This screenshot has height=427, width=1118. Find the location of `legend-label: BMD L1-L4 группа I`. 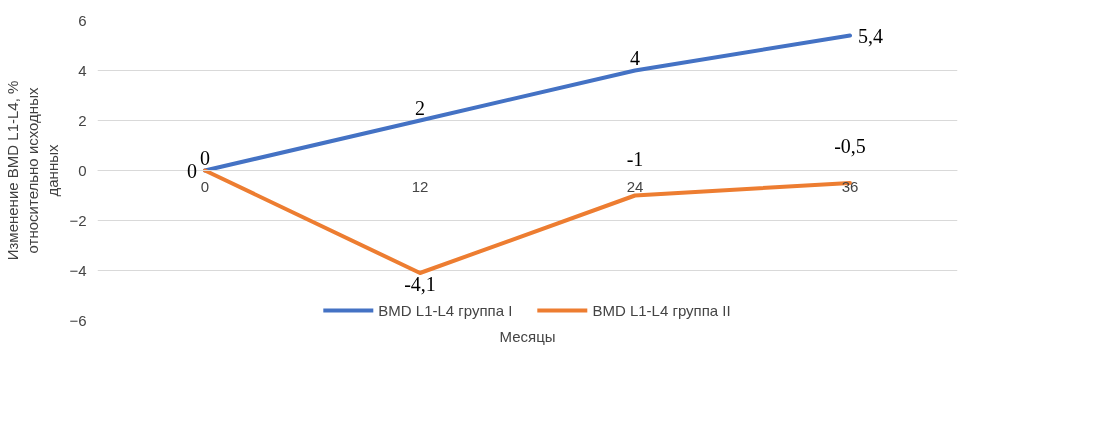

legend-label: BMD L1-L4 группа I is located at coordinates (445, 310).